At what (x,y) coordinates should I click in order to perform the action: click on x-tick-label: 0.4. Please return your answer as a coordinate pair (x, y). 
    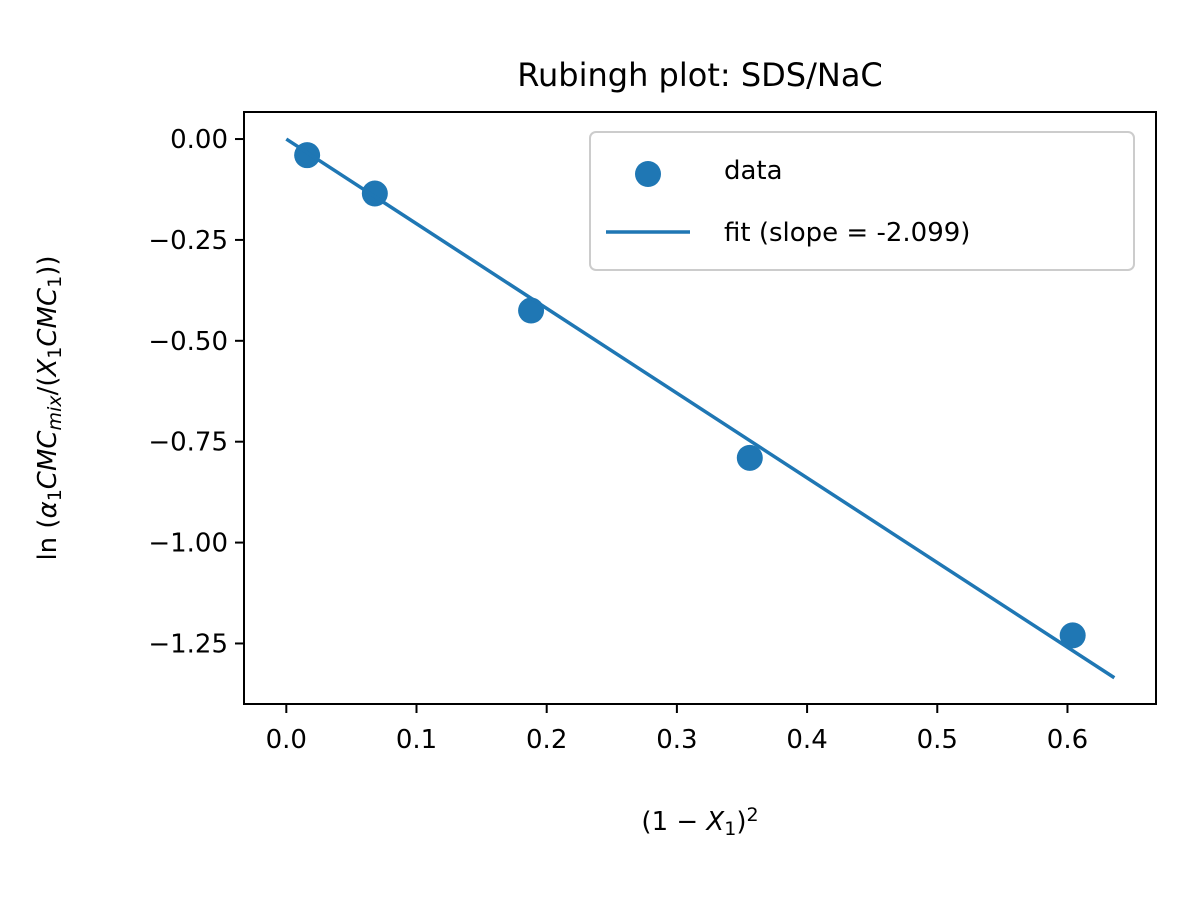
    Looking at the image, I should click on (806, 740).